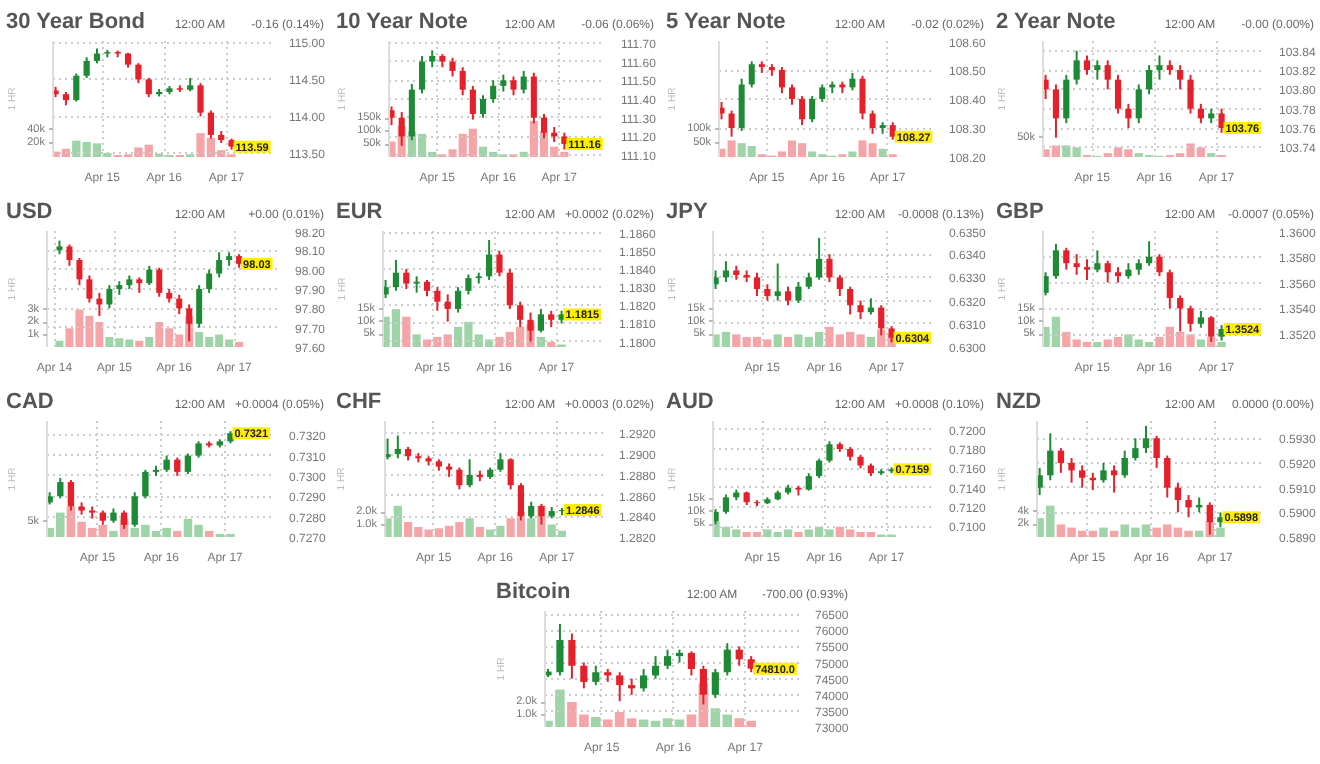 This screenshot has height=764, width=1320. I want to click on chart-title: CHF, so click(359, 402).